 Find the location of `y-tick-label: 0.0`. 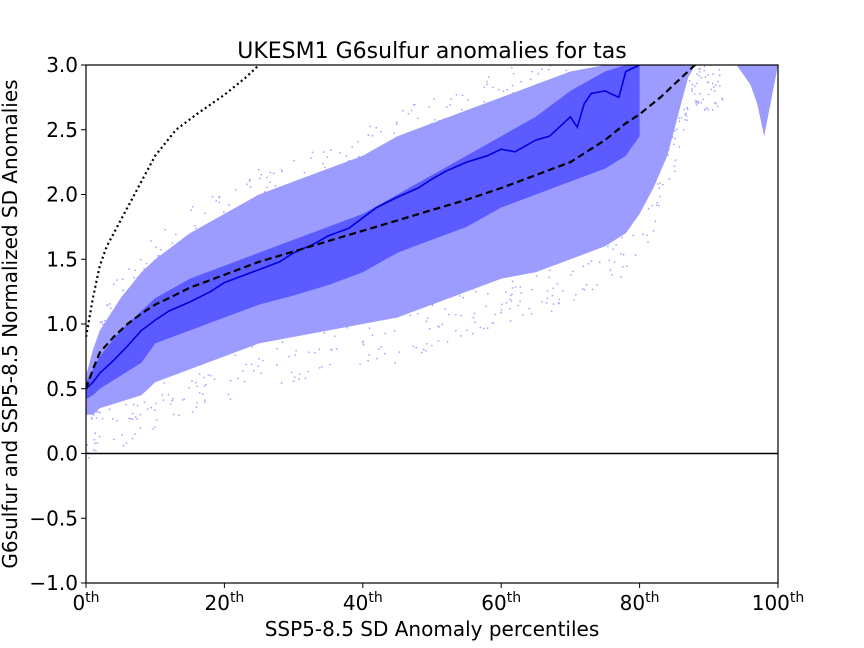

y-tick-label: 0.0 is located at coordinates (62, 454).